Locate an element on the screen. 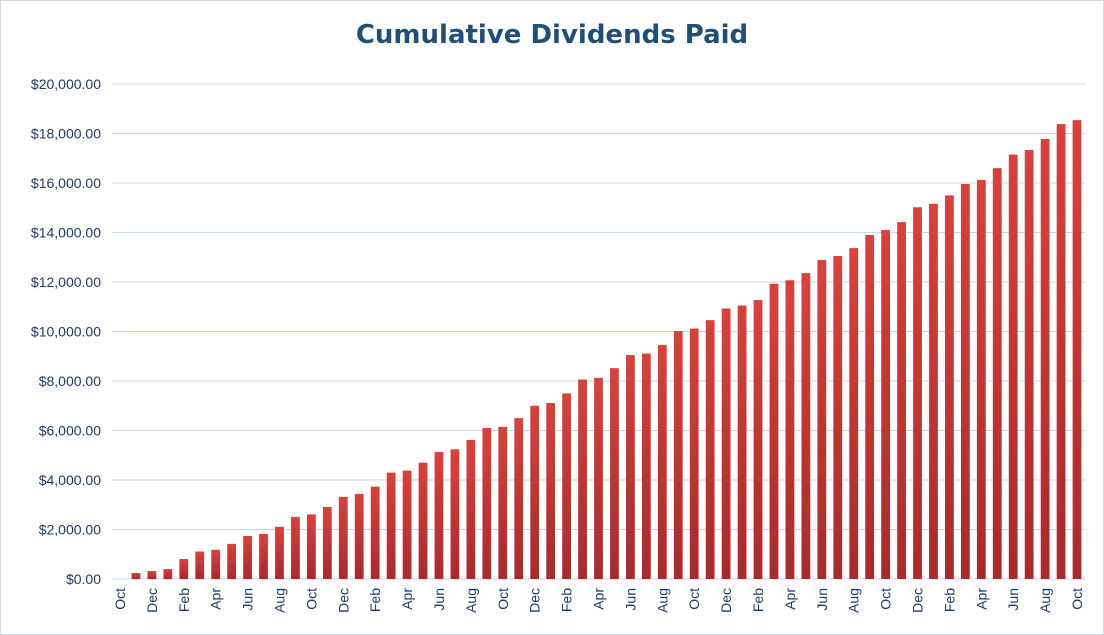 This screenshot has height=635, width=1104. y-tick-label: $18,000.00 is located at coordinates (66, 134).